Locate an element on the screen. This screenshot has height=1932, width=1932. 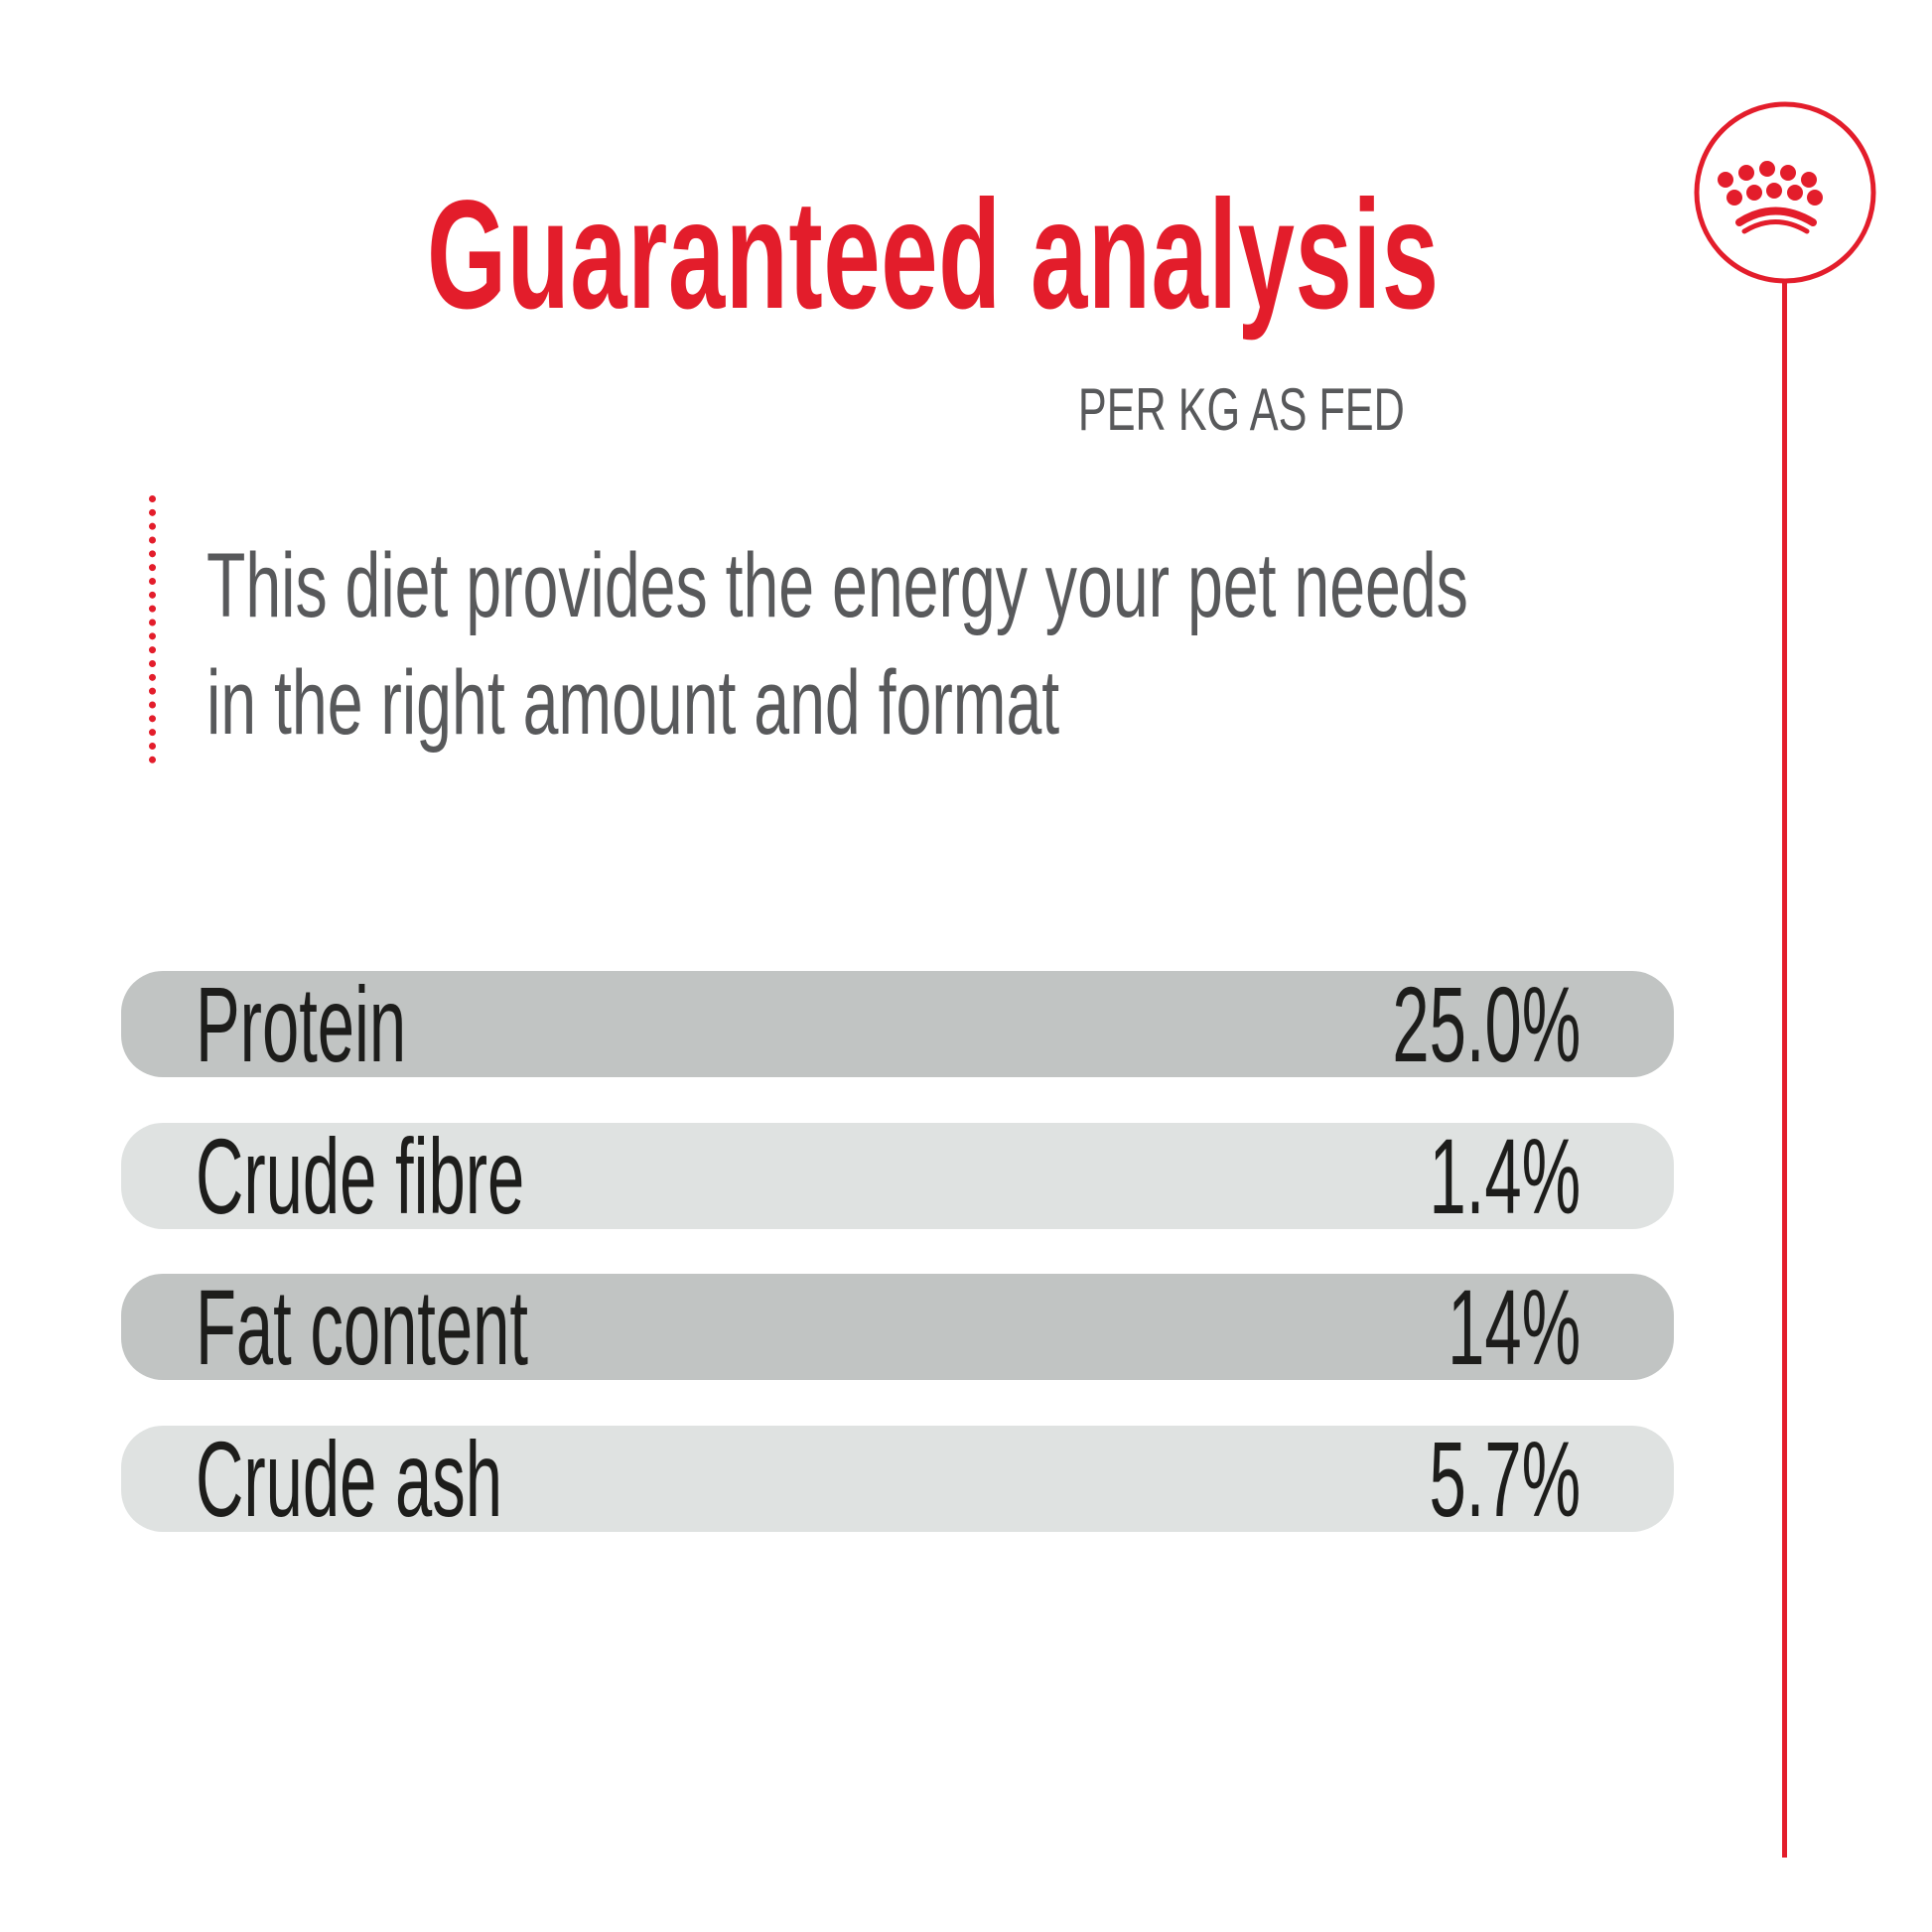
crown-logo-icon is located at coordinates (1785, 193).